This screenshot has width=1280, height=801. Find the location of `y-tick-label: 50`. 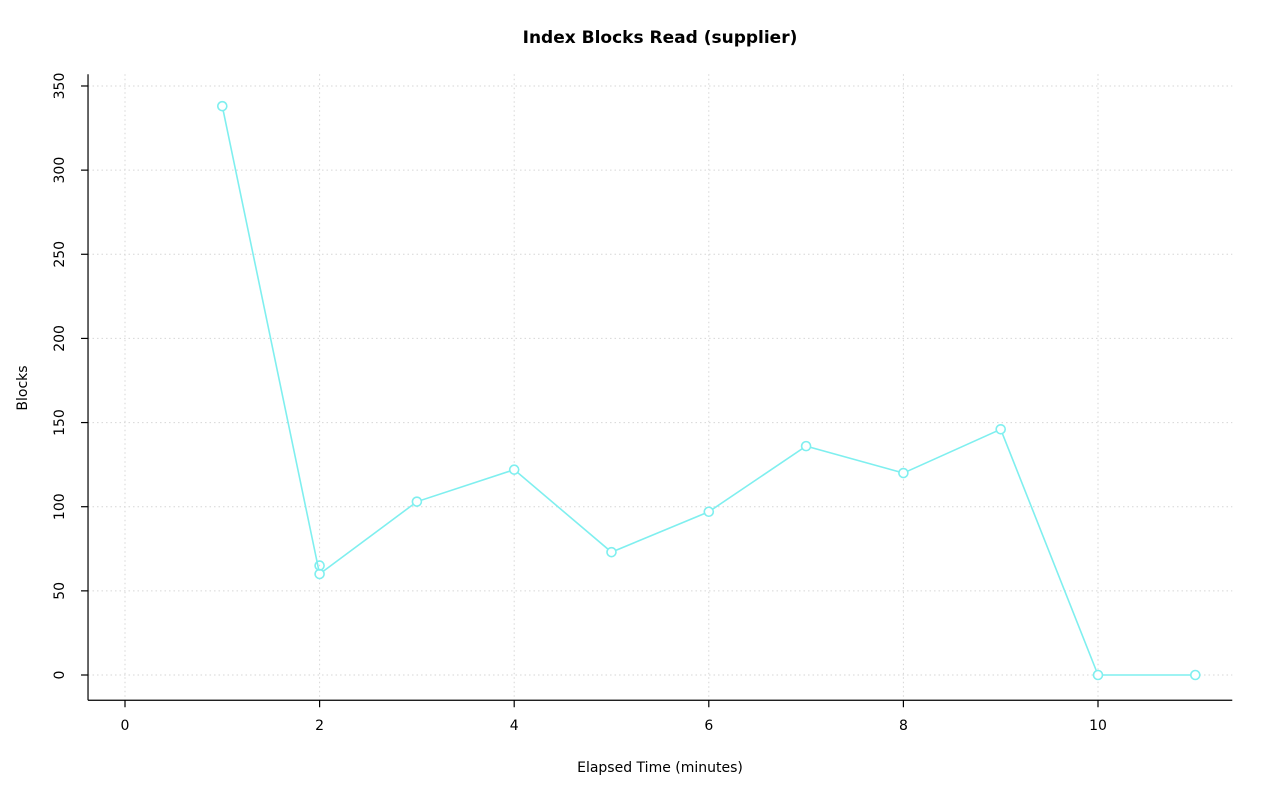

y-tick-label: 50 is located at coordinates (60, 591).